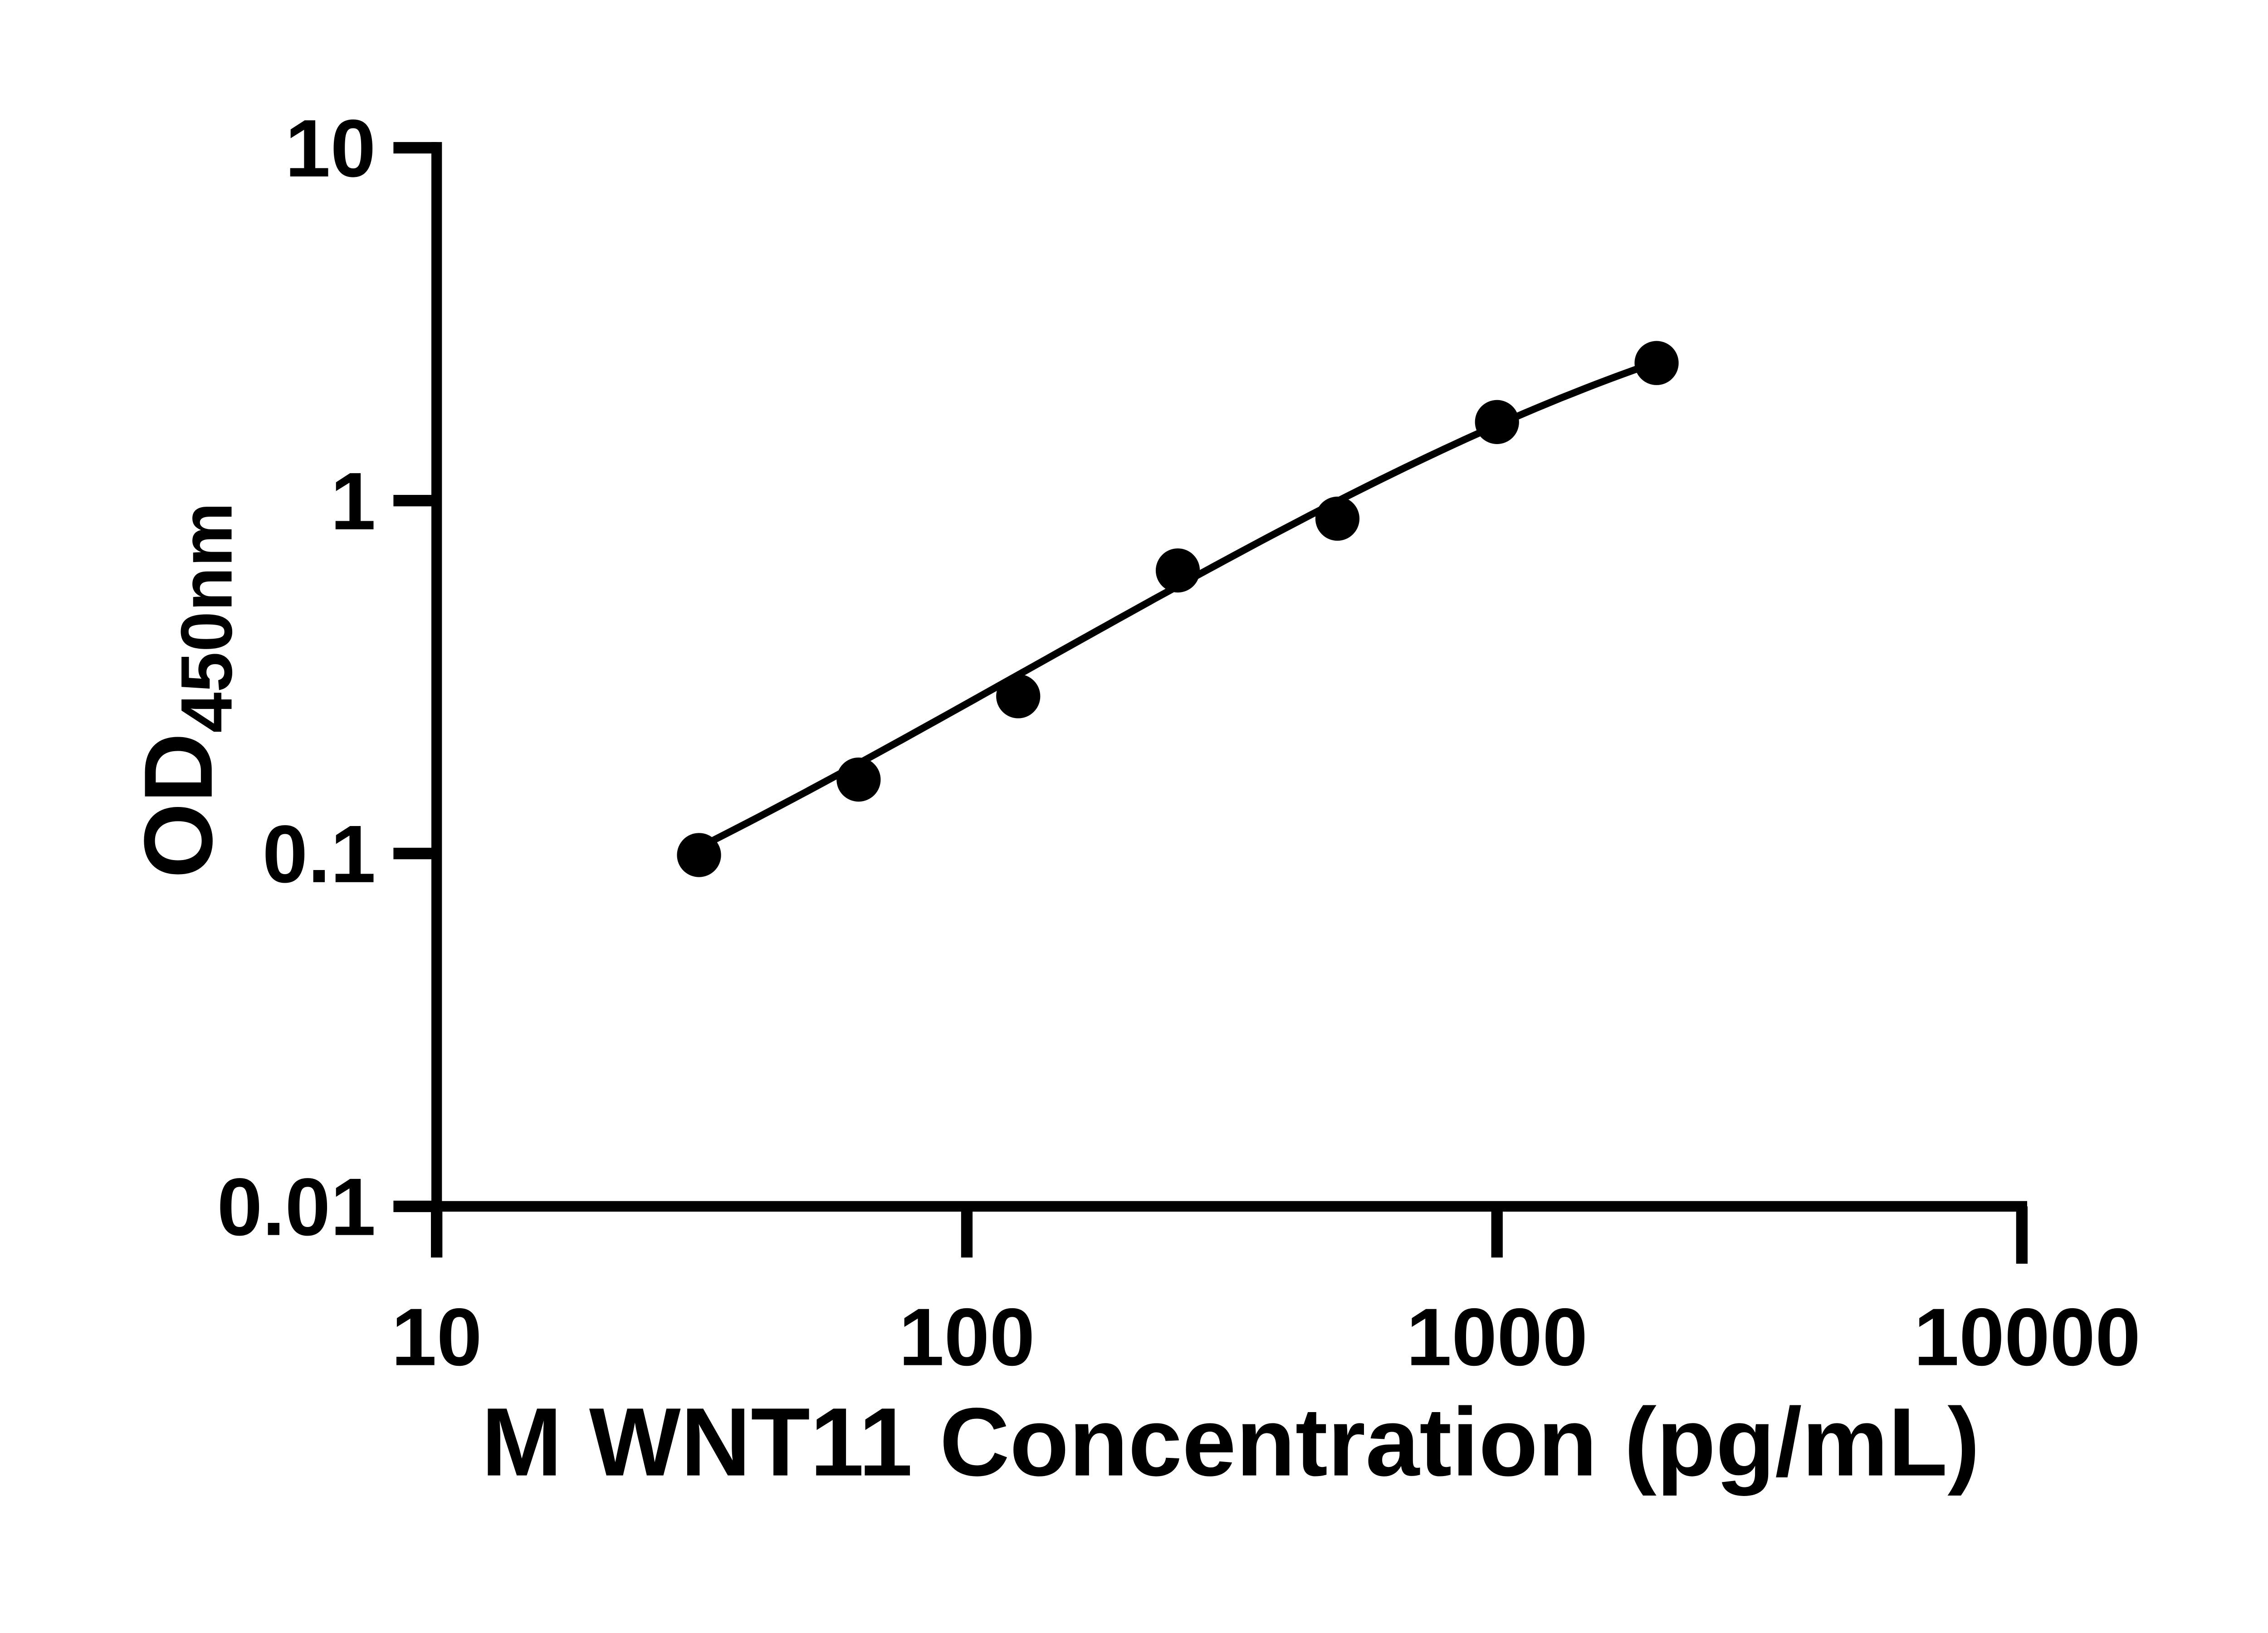  What do you see at coordinates (206, 617) in the screenshot?
I see `y-axis-title-subscript: 450nm` at bounding box center [206, 617].